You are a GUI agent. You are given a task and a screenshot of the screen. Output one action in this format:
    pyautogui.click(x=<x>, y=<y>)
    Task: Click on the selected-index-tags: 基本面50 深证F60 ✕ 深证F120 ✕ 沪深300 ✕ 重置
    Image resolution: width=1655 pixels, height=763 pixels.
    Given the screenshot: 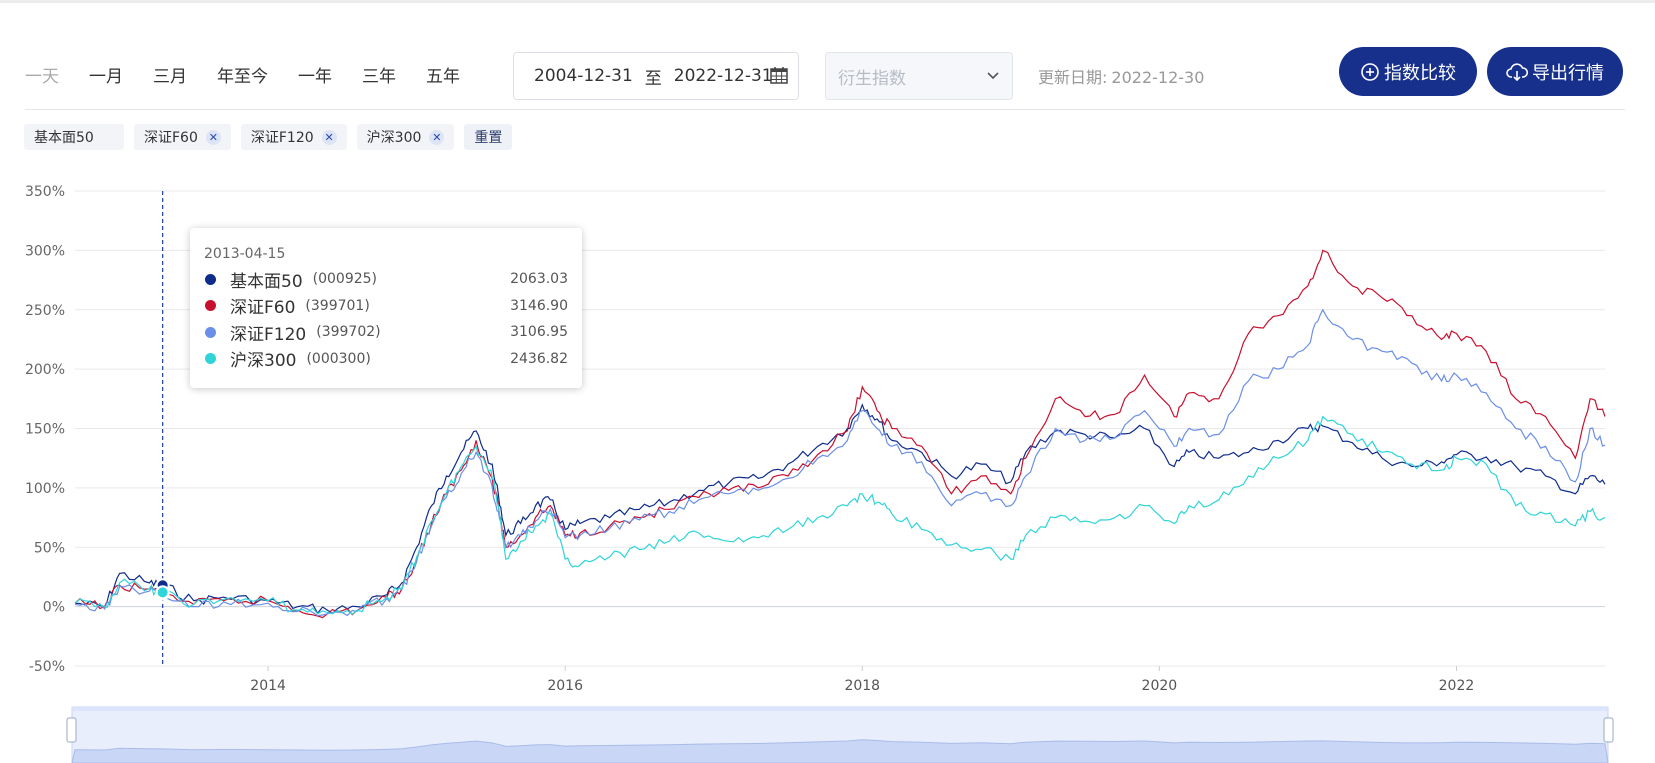 What is the action you would take?
    pyautogui.click(x=268, y=137)
    